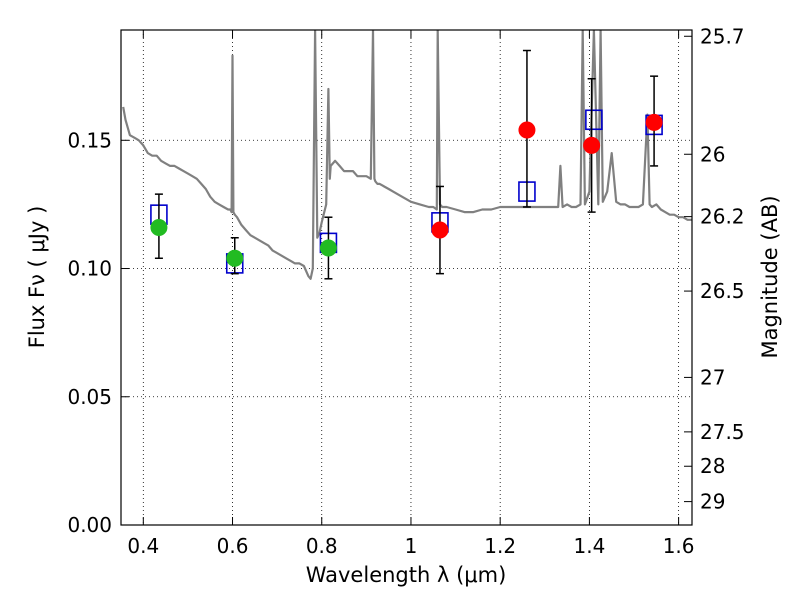 This screenshot has width=800, height=600. I want to click on magnitude-tick-label: 26.2, so click(722, 217).